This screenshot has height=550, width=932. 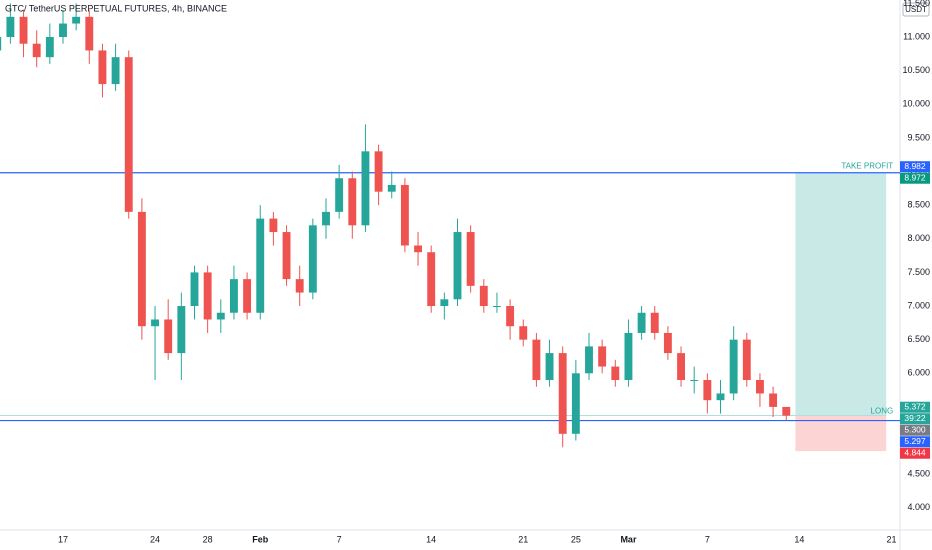 I want to click on y-tick-label: 8.000, so click(x=918, y=238).